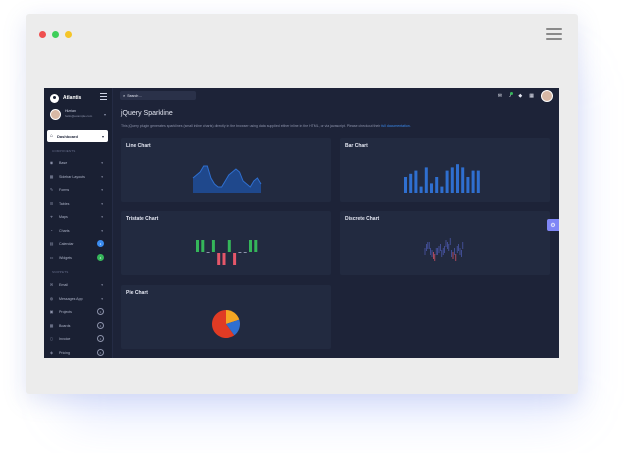 This screenshot has width=624, height=453. I want to click on brand: Atlantis, so click(65, 98).